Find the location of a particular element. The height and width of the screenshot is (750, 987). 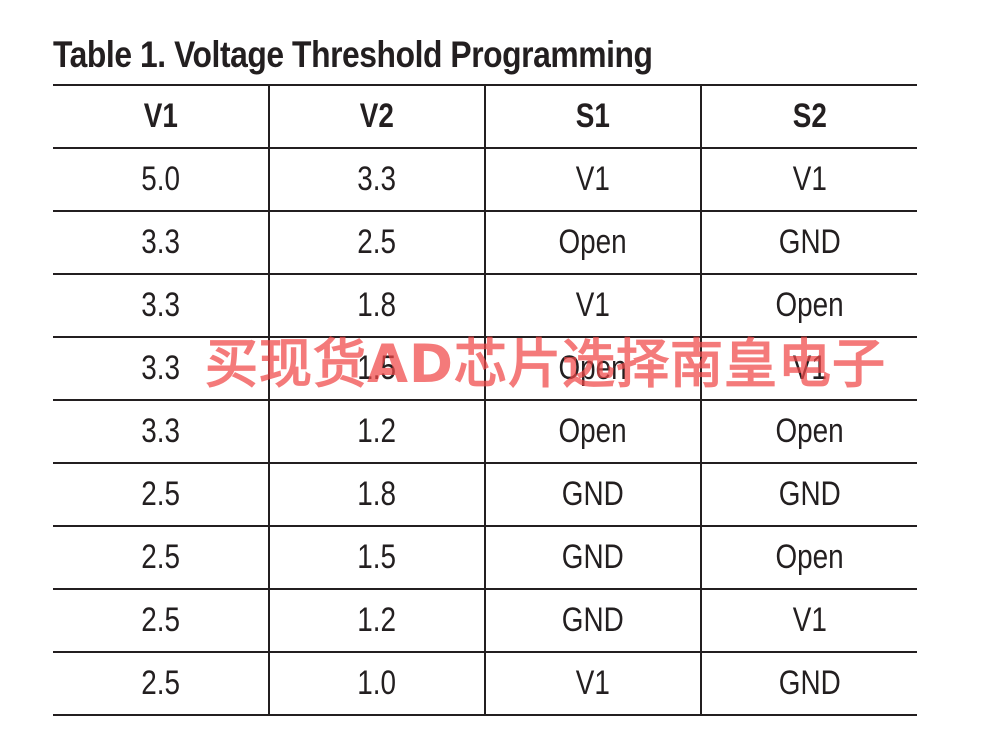

header-label: S2 is located at coordinates (809, 116).